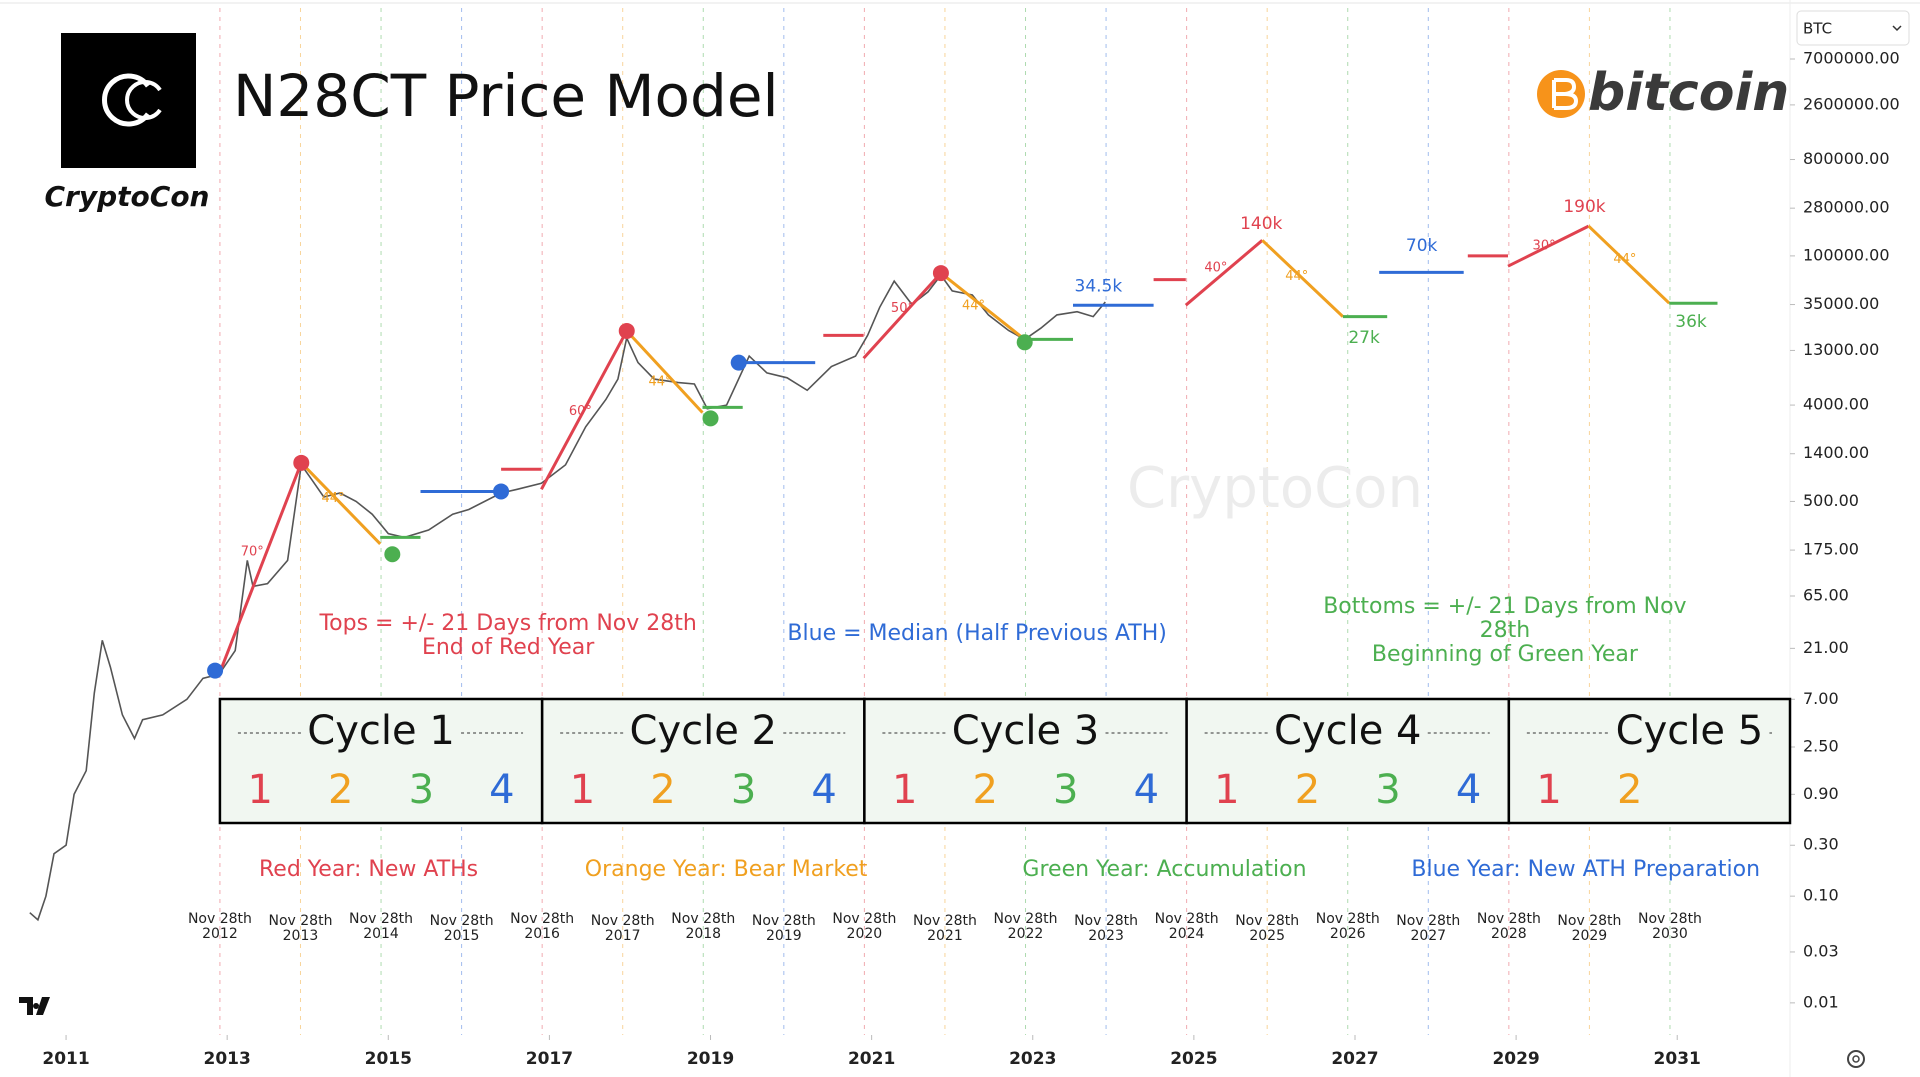  What do you see at coordinates (902, 308) in the screenshot?
I see `annotation: 50°` at bounding box center [902, 308].